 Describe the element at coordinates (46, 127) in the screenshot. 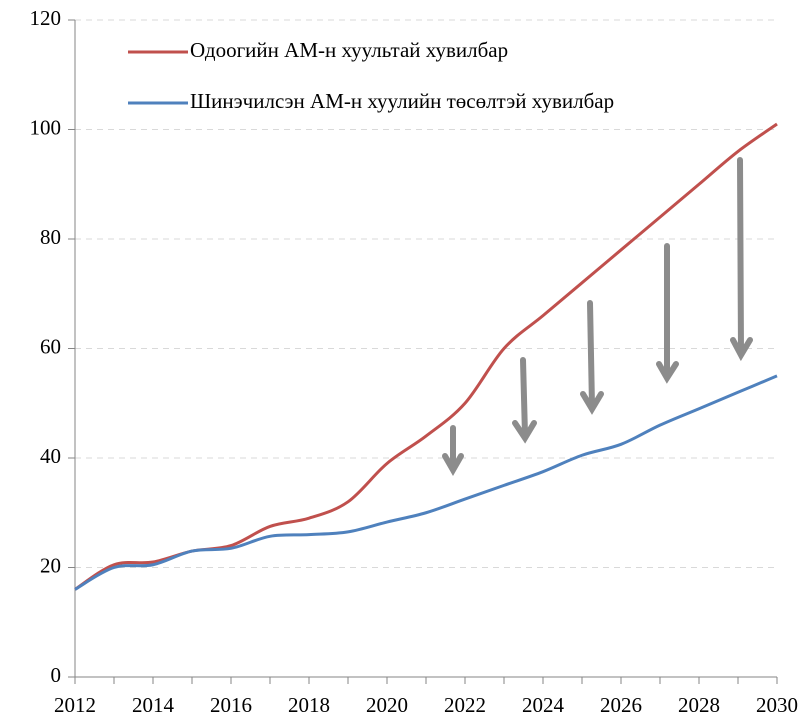

I see `y-tick-label: 100` at that location.